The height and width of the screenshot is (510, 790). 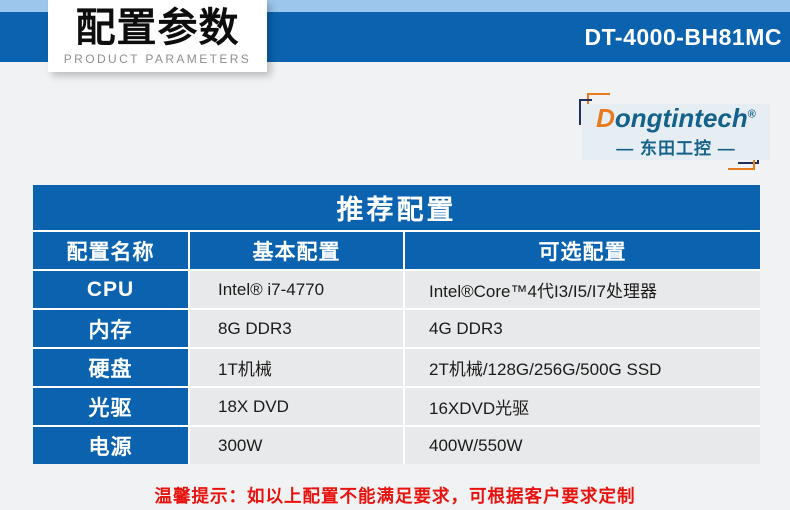 I want to click on cpu-basic-value: Intel® i7-4770, so click(x=296, y=289).